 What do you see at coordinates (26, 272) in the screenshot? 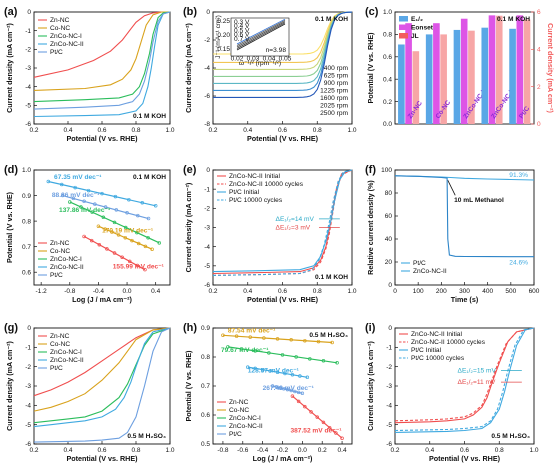
I see `y-tick-label: 0.6` at bounding box center [26, 272].